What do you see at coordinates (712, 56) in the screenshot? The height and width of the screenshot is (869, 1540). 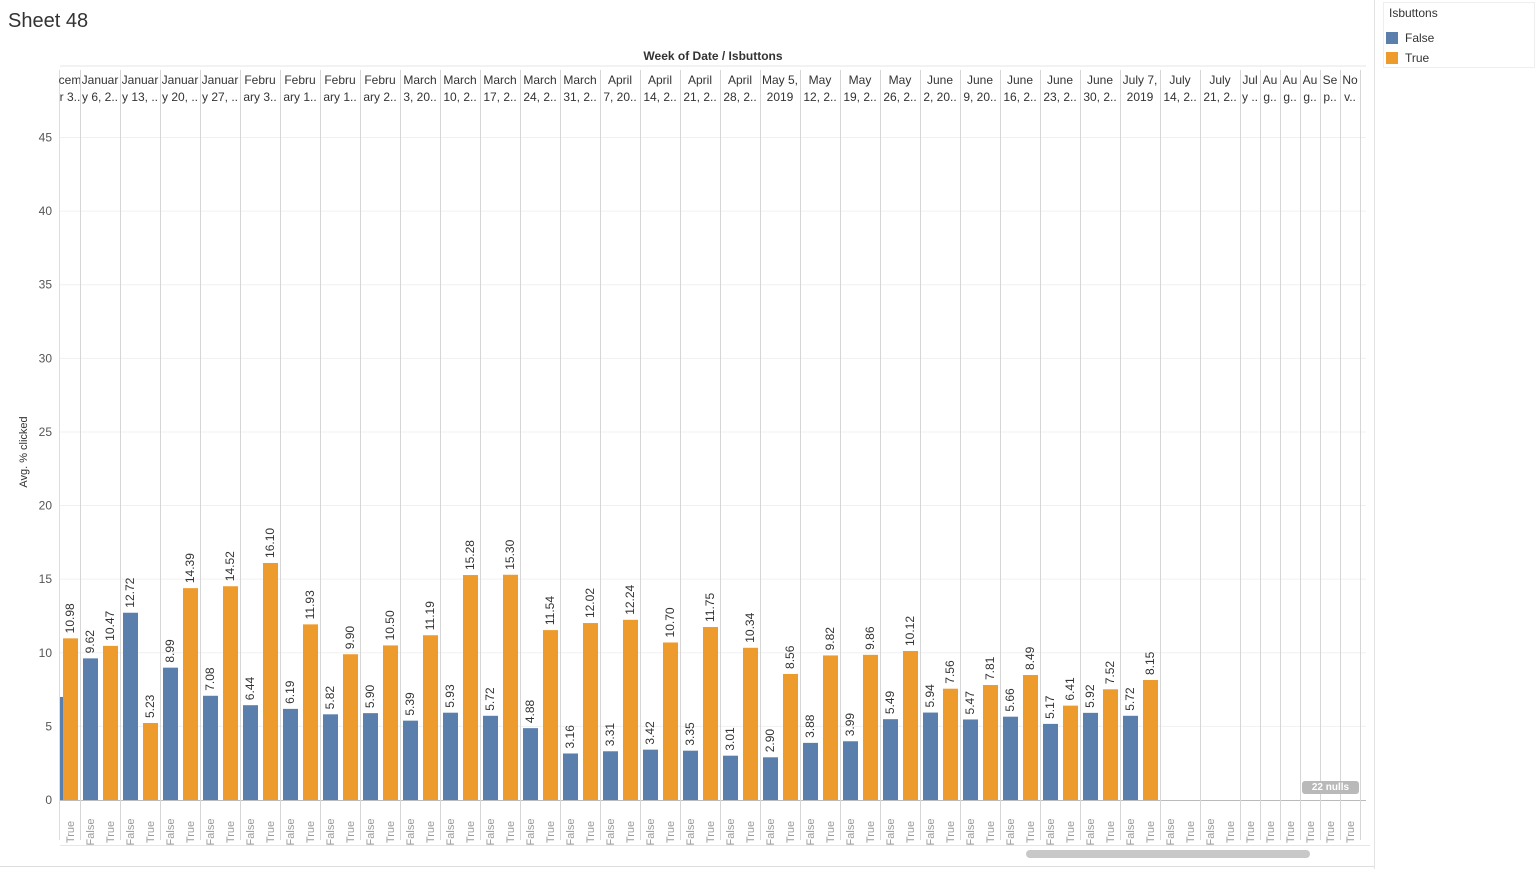 I see `axis-title: Week of Date / Isbuttons` at bounding box center [712, 56].